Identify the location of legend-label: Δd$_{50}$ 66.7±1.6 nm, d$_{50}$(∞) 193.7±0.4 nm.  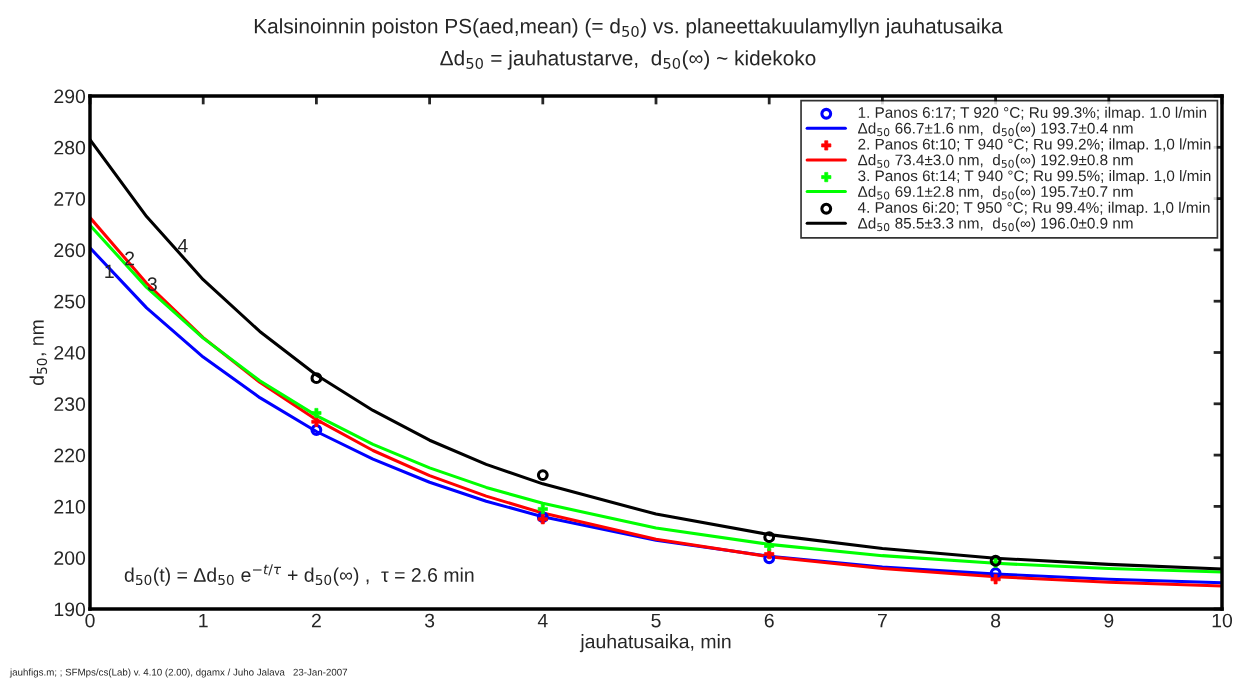
(995, 129).